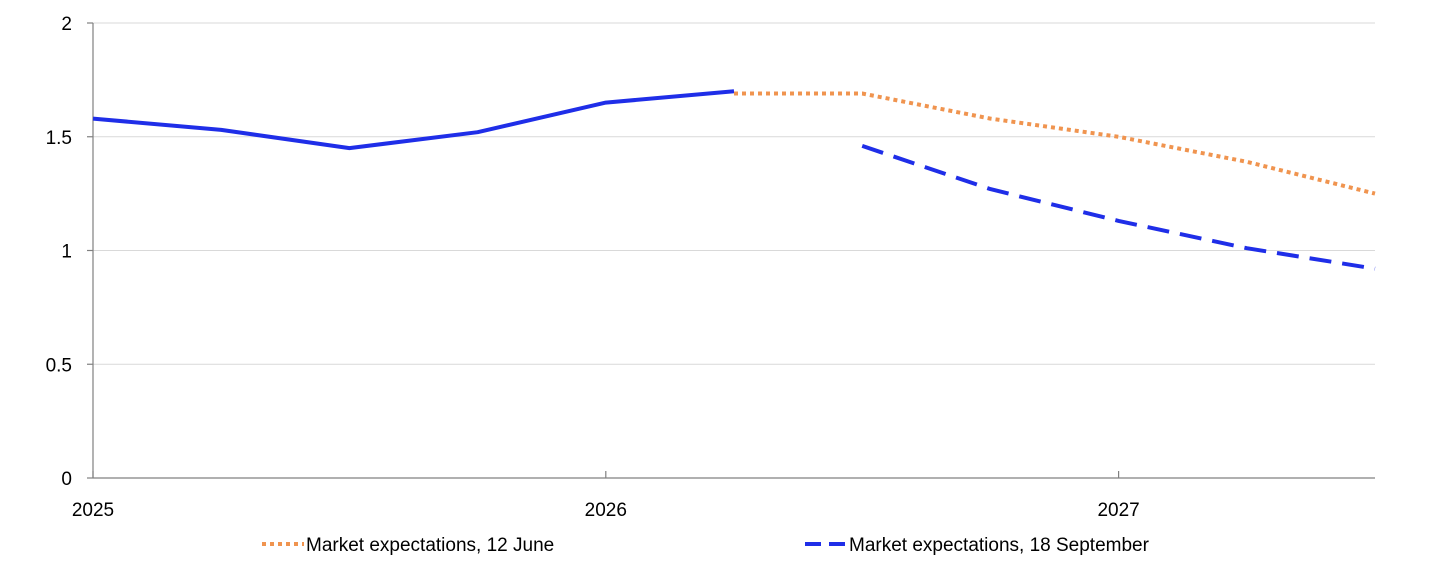 The width and height of the screenshot is (1445, 575). What do you see at coordinates (430, 545) in the screenshot?
I see `legend-label-june: Market expectations, 12 June` at bounding box center [430, 545].